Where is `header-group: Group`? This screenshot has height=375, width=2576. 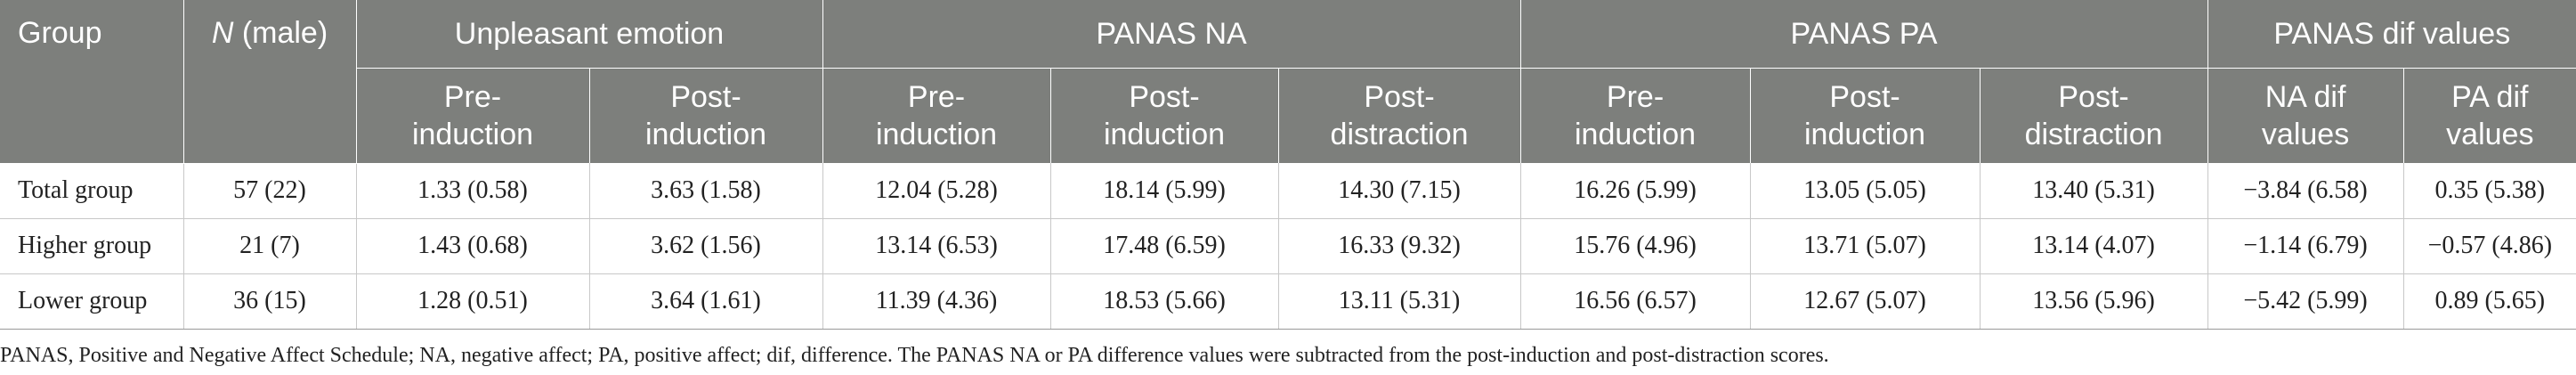
header-group: Group is located at coordinates (92, 82).